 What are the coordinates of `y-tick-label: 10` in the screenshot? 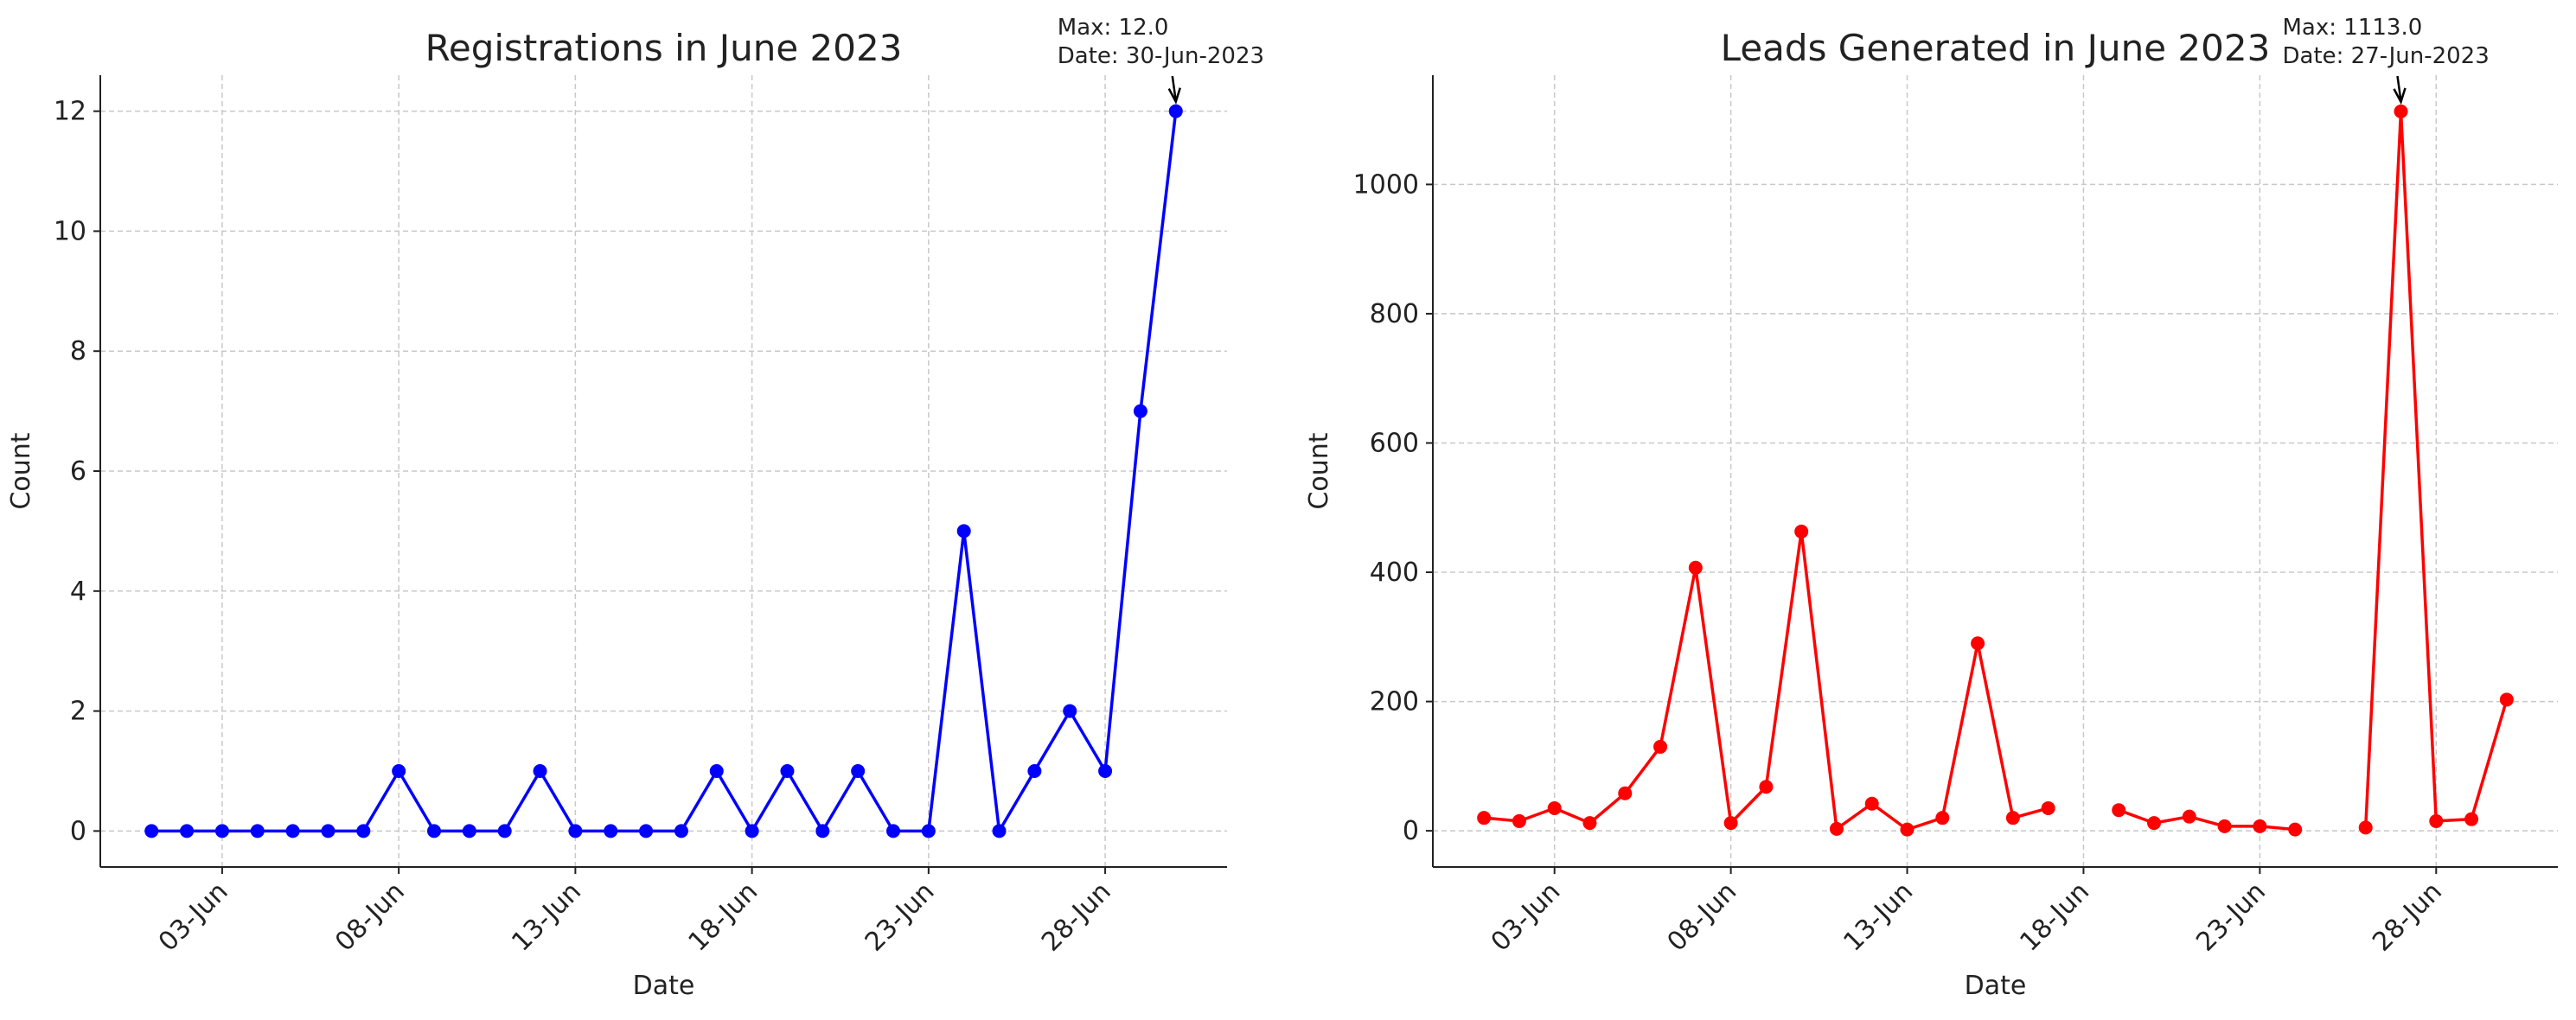 It's located at (70, 231).